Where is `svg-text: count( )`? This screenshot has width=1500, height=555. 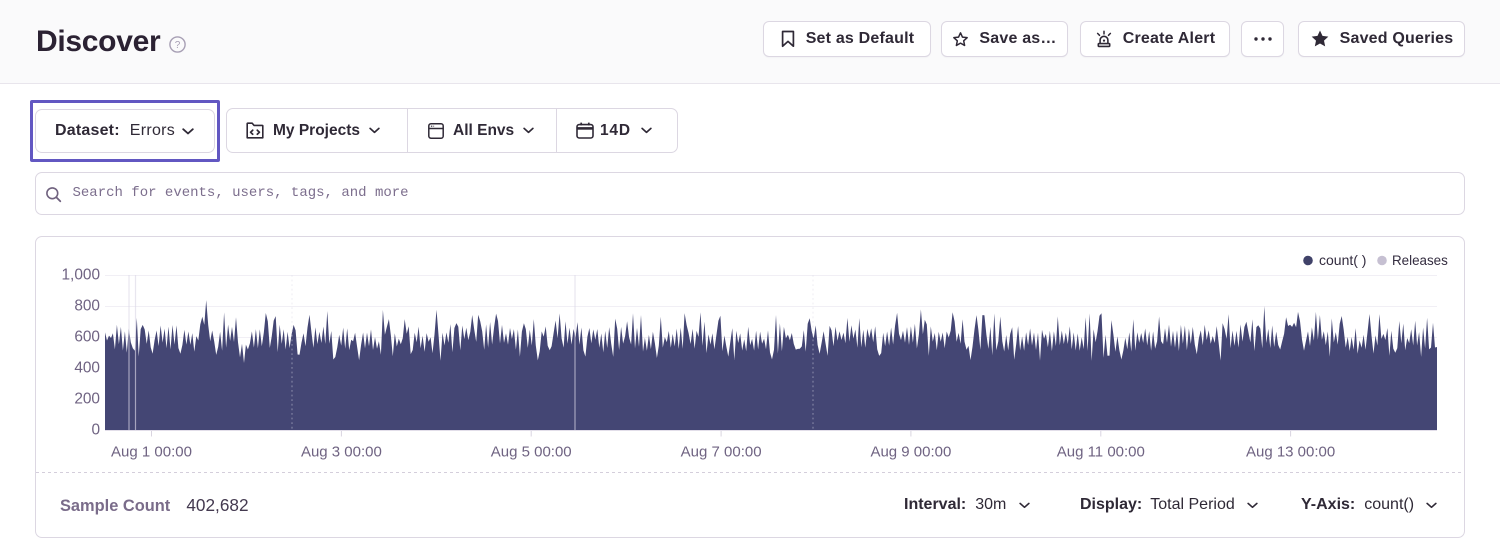 svg-text: count( ) is located at coordinates (1342, 260).